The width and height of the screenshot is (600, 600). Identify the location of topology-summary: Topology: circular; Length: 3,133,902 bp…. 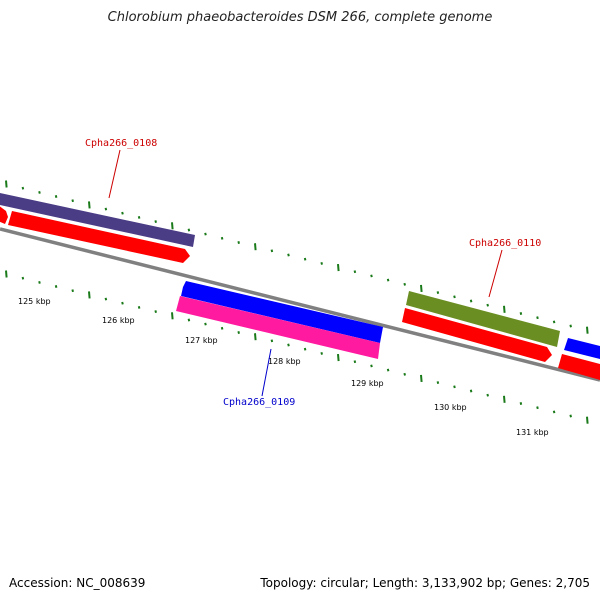
(425, 583).